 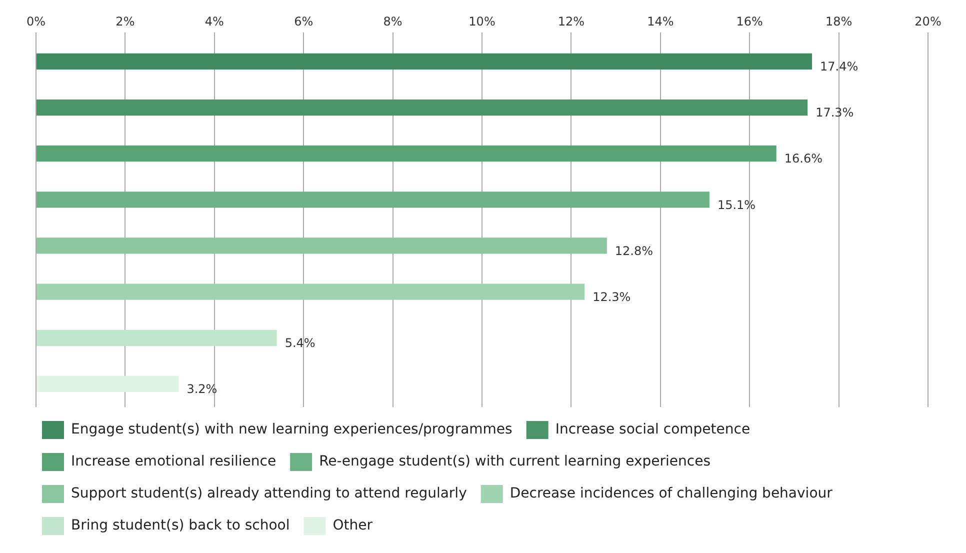 I want to click on data-label: 15.1%, so click(x=736, y=205).